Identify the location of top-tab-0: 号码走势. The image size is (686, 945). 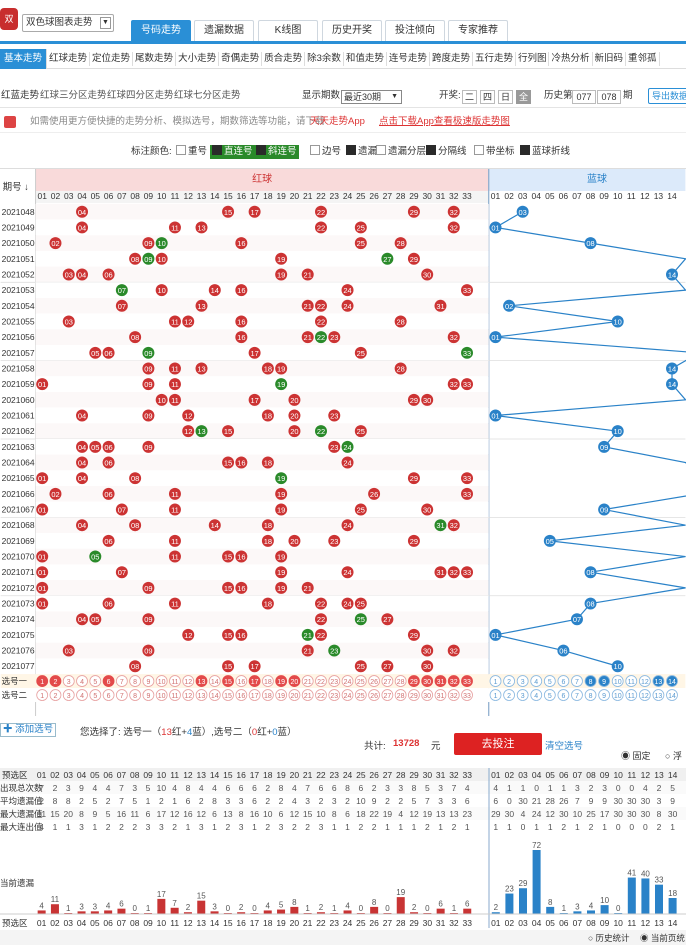
(161, 30).